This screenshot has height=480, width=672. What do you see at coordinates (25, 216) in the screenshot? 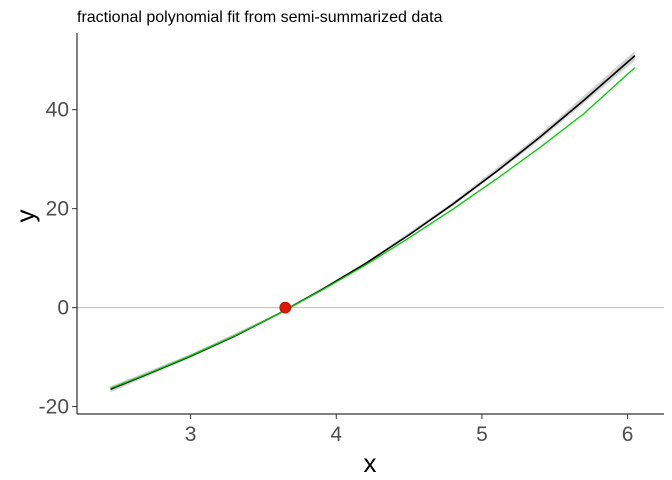
I see `y-axis-title: y` at bounding box center [25, 216].